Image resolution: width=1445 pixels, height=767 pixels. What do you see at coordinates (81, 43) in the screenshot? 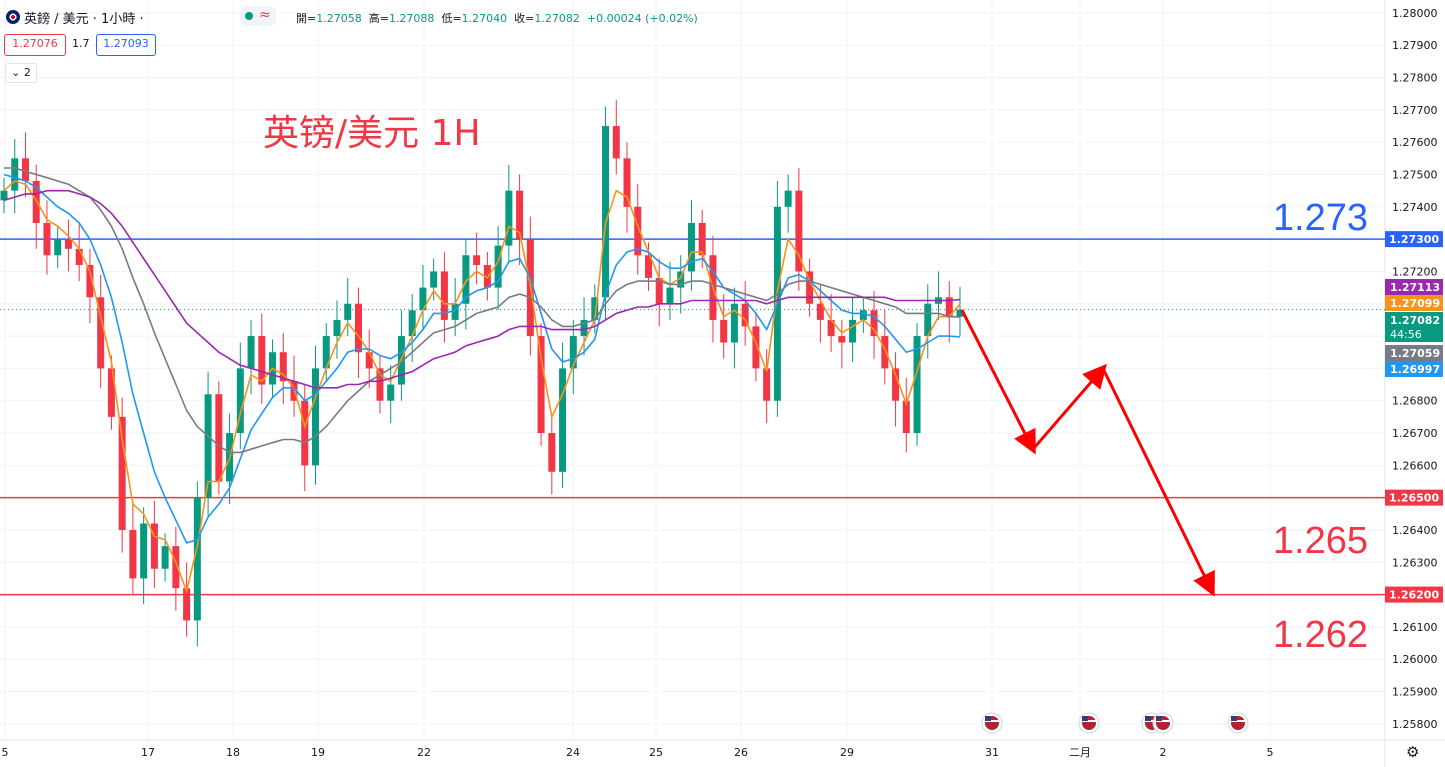
I see `spread-value: 1.7` at bounding box center [81, 43].